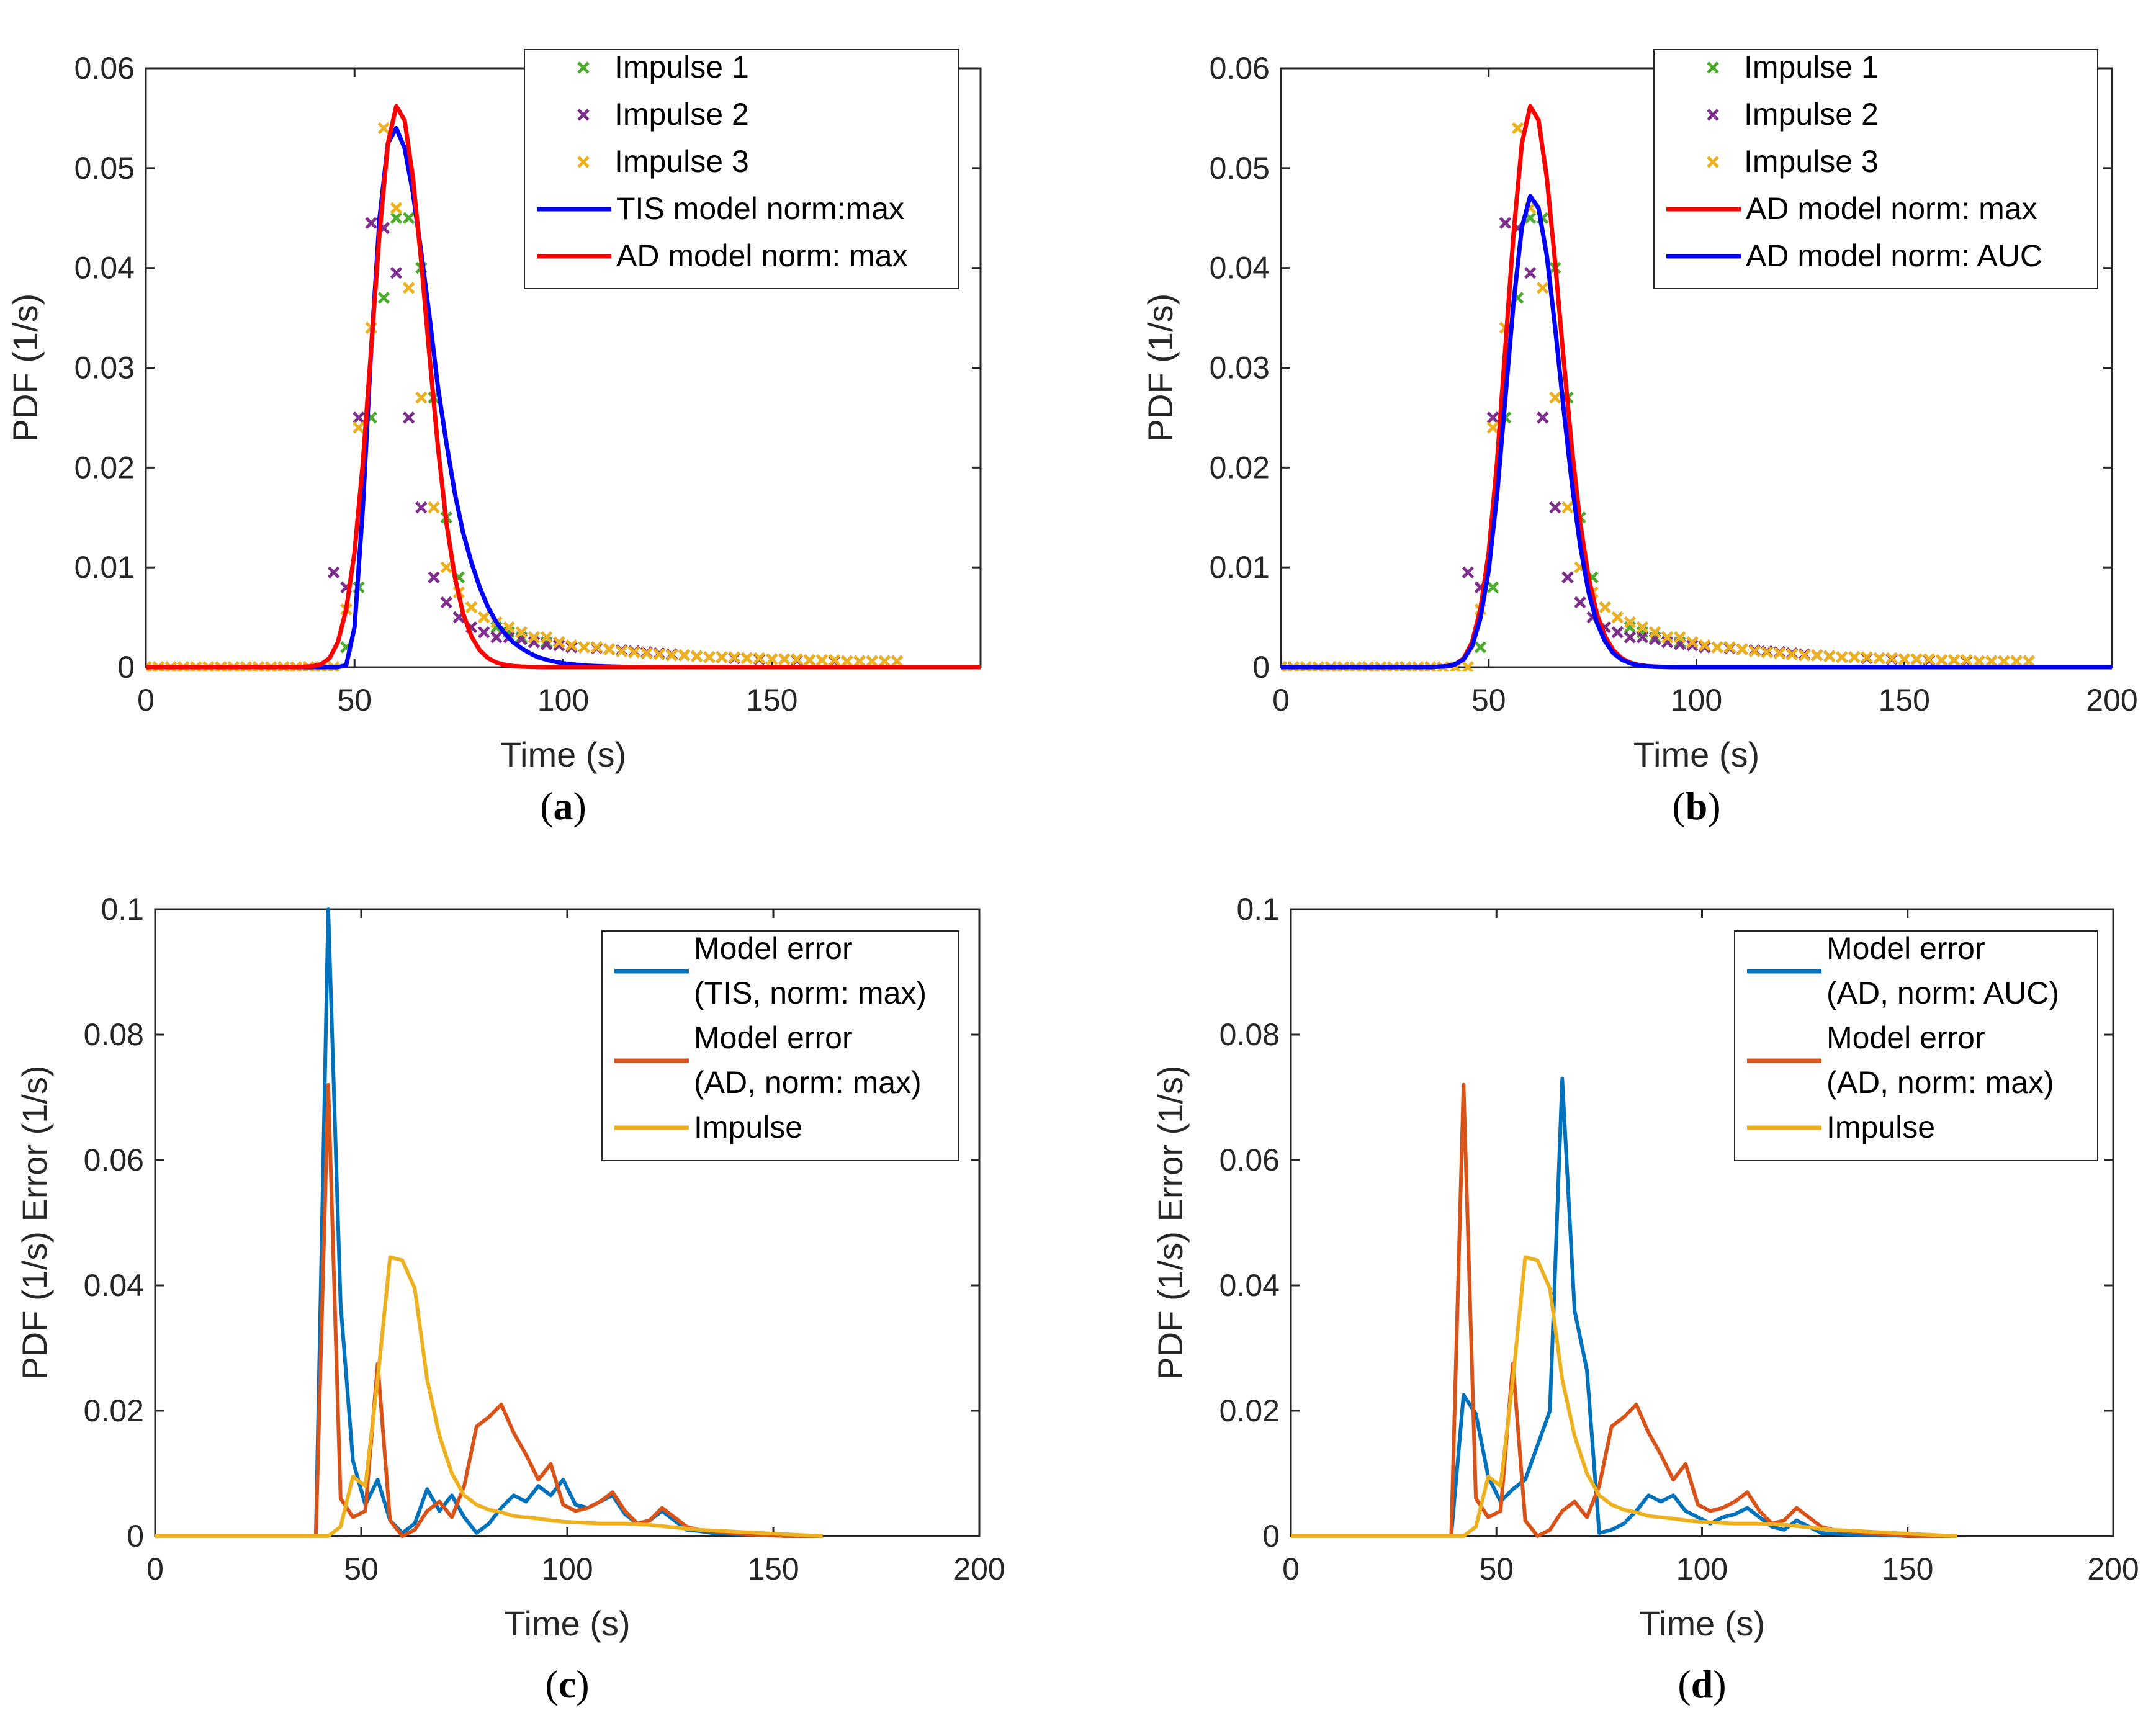 The width and height of the screenshot is (2156, 1731). I want to click on y-tick-label: 0.04, so click(104, 269).